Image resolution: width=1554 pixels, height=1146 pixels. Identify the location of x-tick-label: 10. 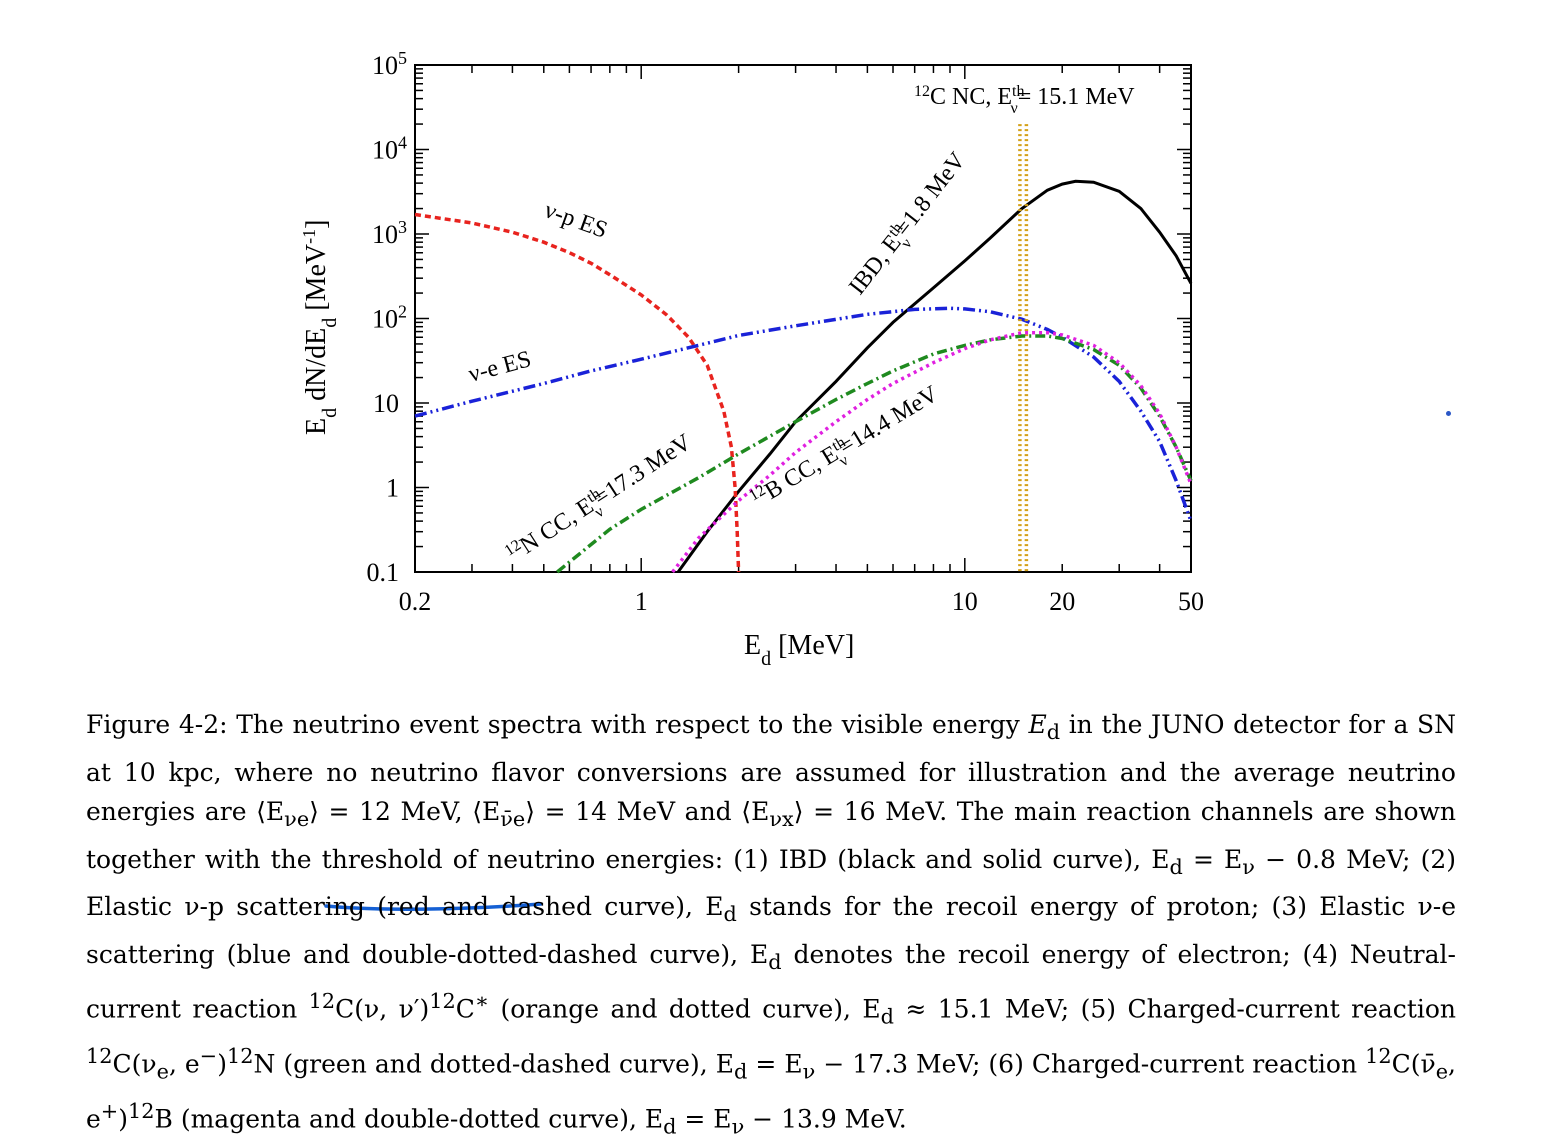
(965, 601).